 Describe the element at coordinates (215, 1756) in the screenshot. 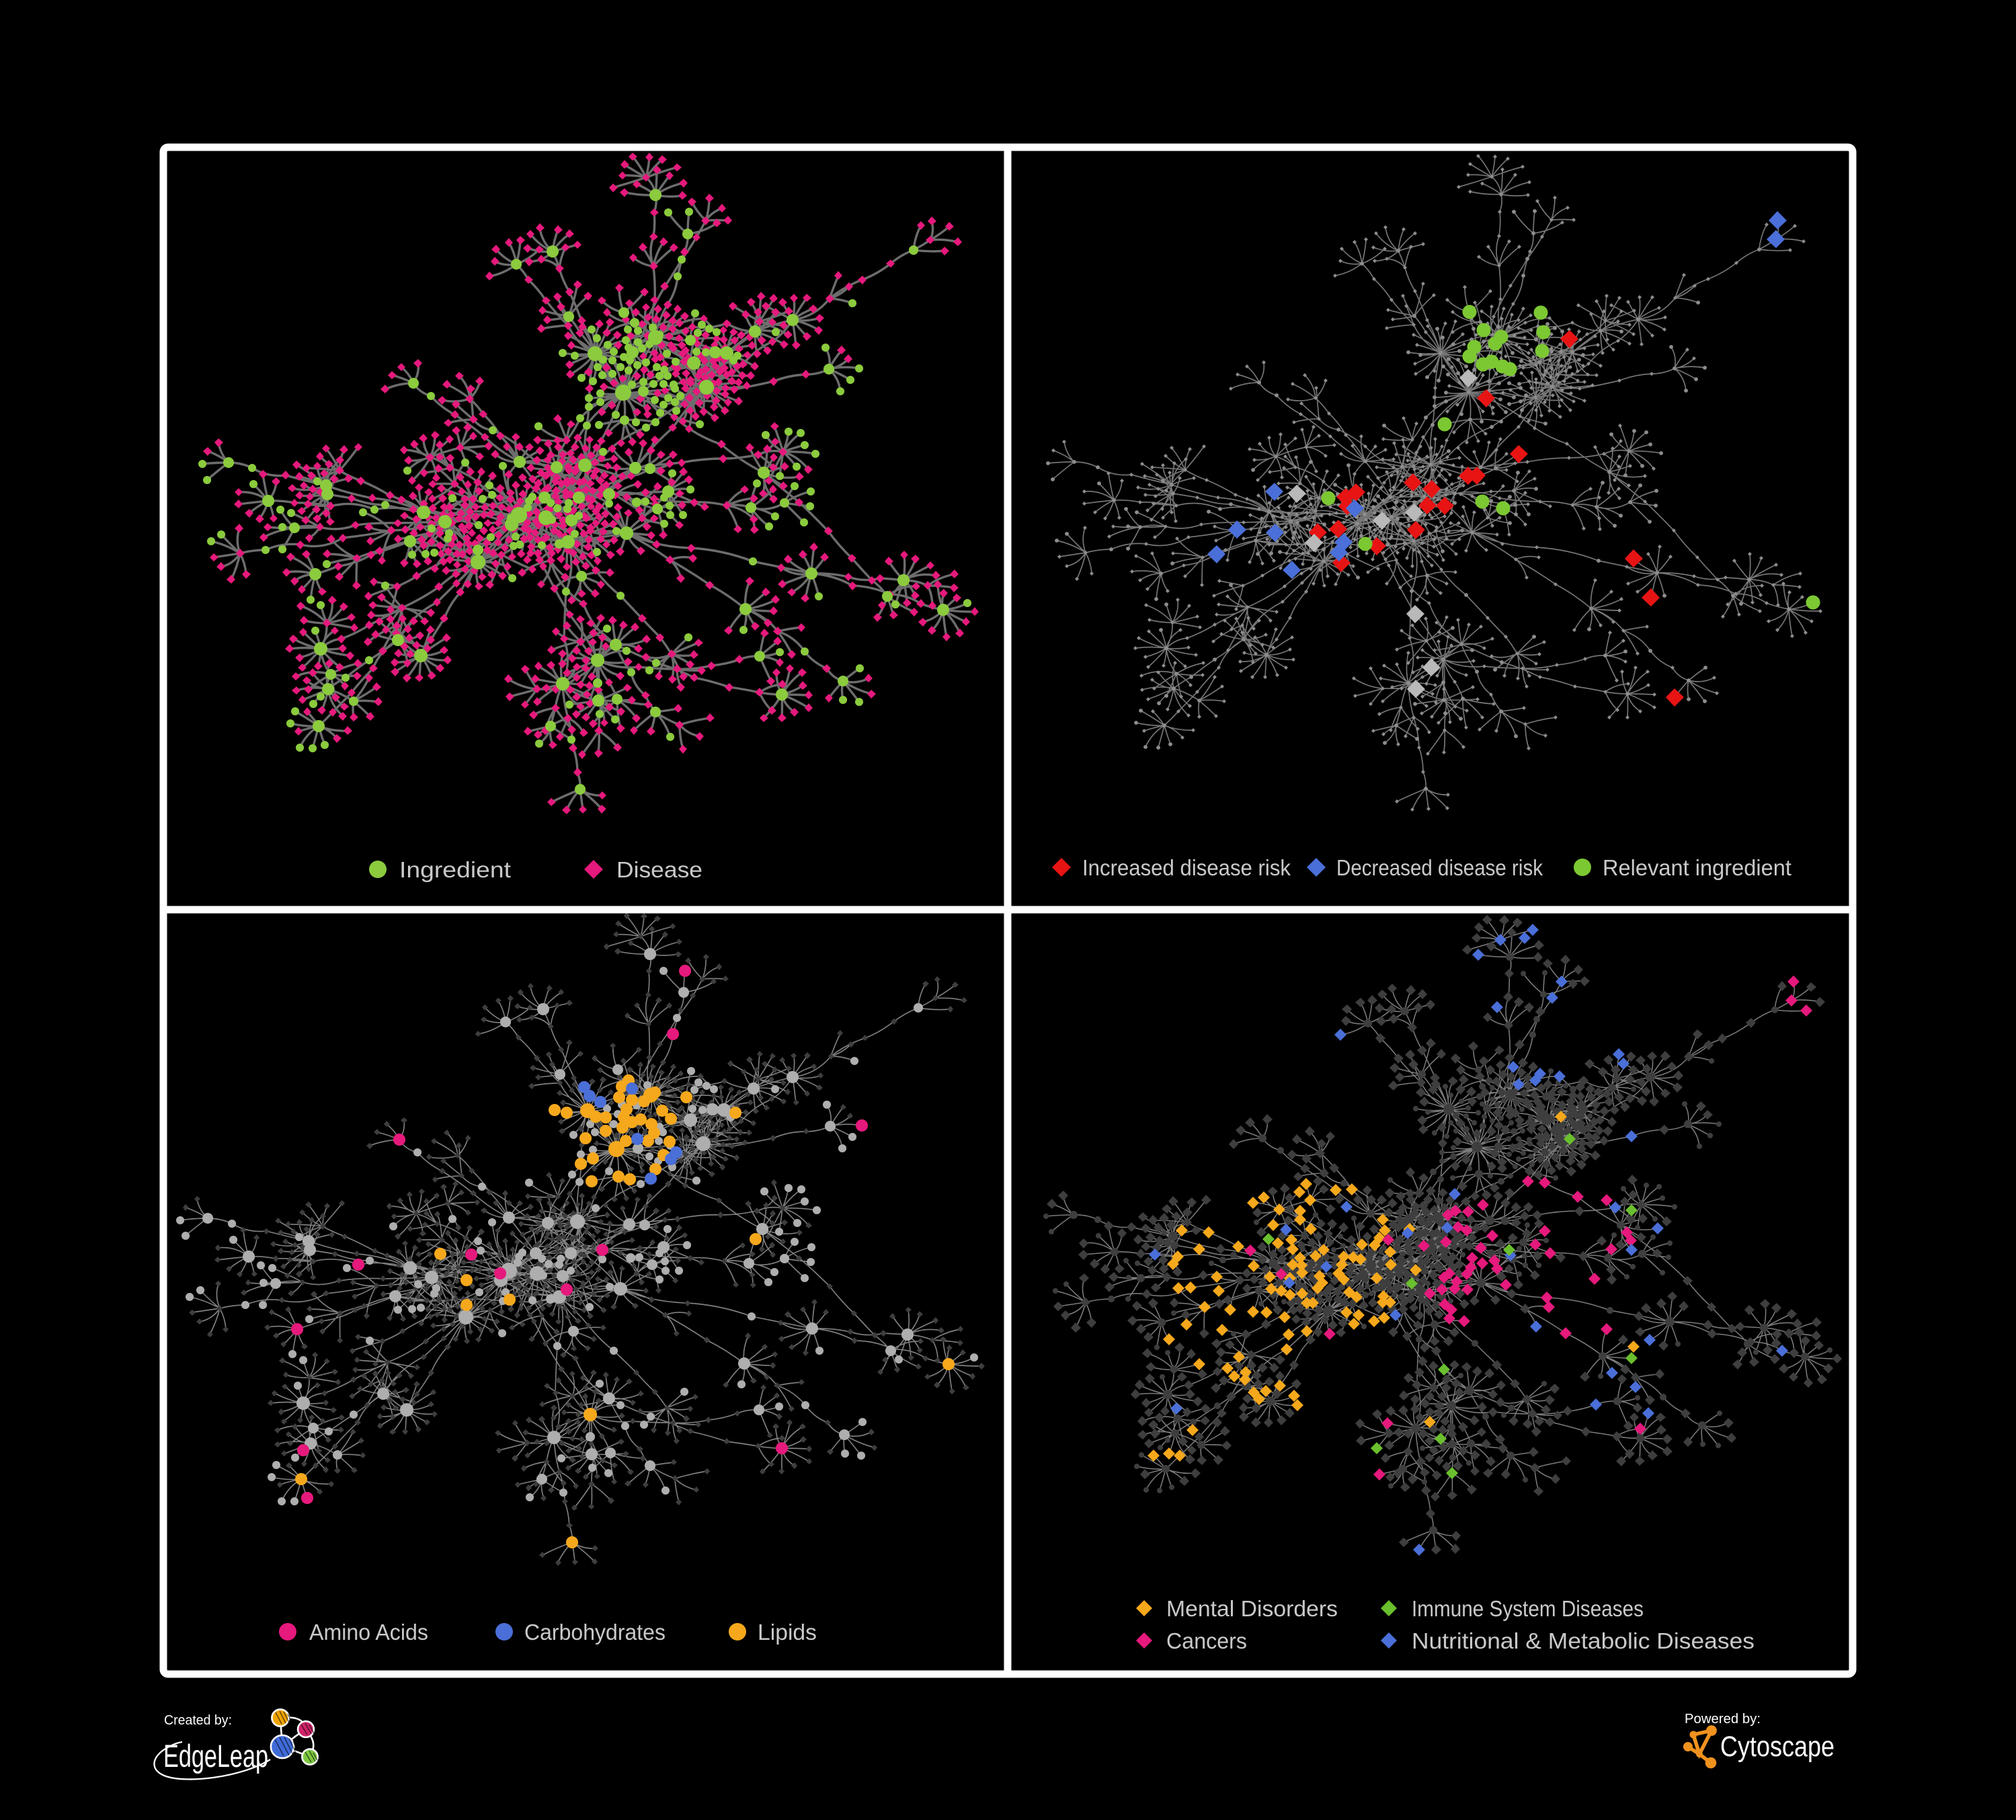

I see `svg-text: EdgeLeap` at that location.